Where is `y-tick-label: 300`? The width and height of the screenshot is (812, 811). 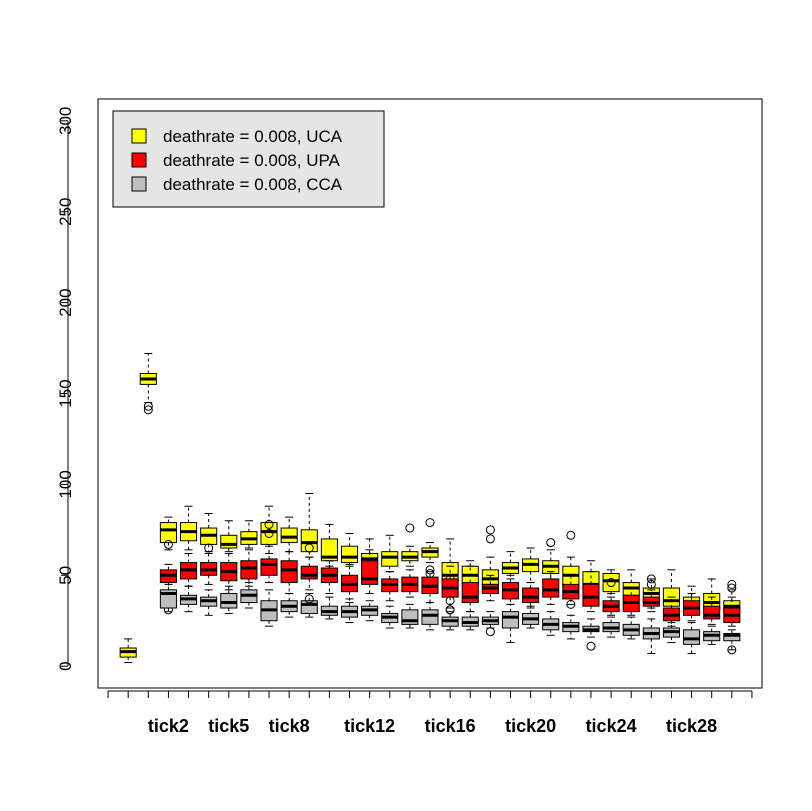 y-tick-label: 300 is located at coordinates (65, 121).